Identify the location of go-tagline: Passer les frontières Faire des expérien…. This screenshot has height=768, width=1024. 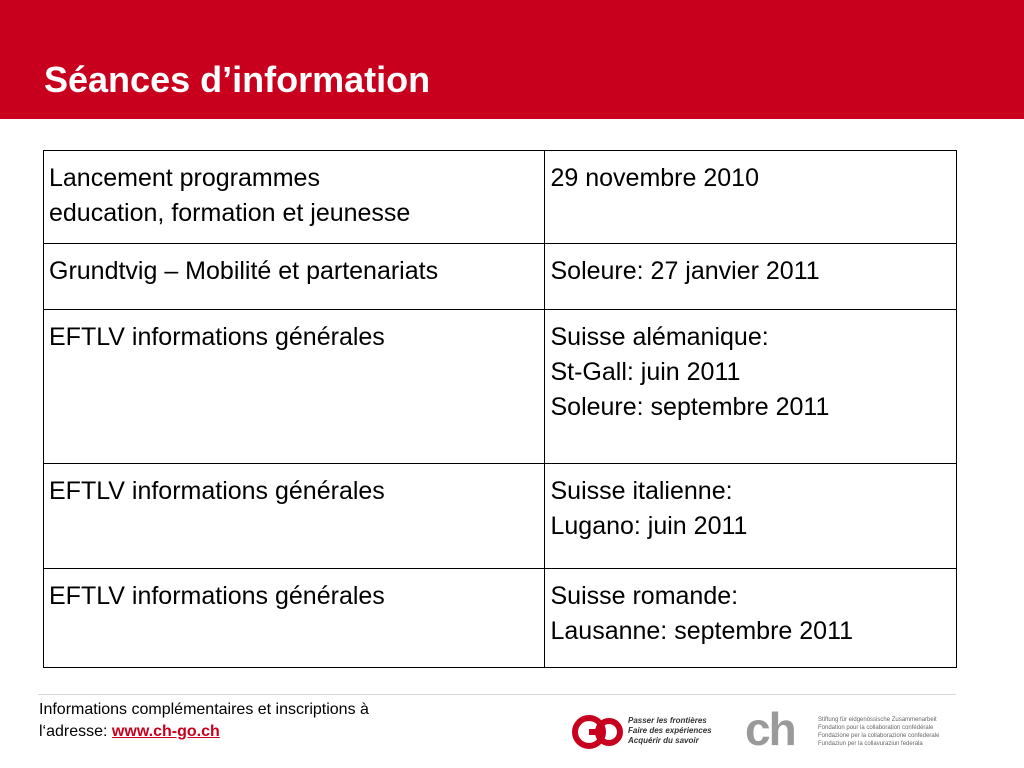
(670, 731).